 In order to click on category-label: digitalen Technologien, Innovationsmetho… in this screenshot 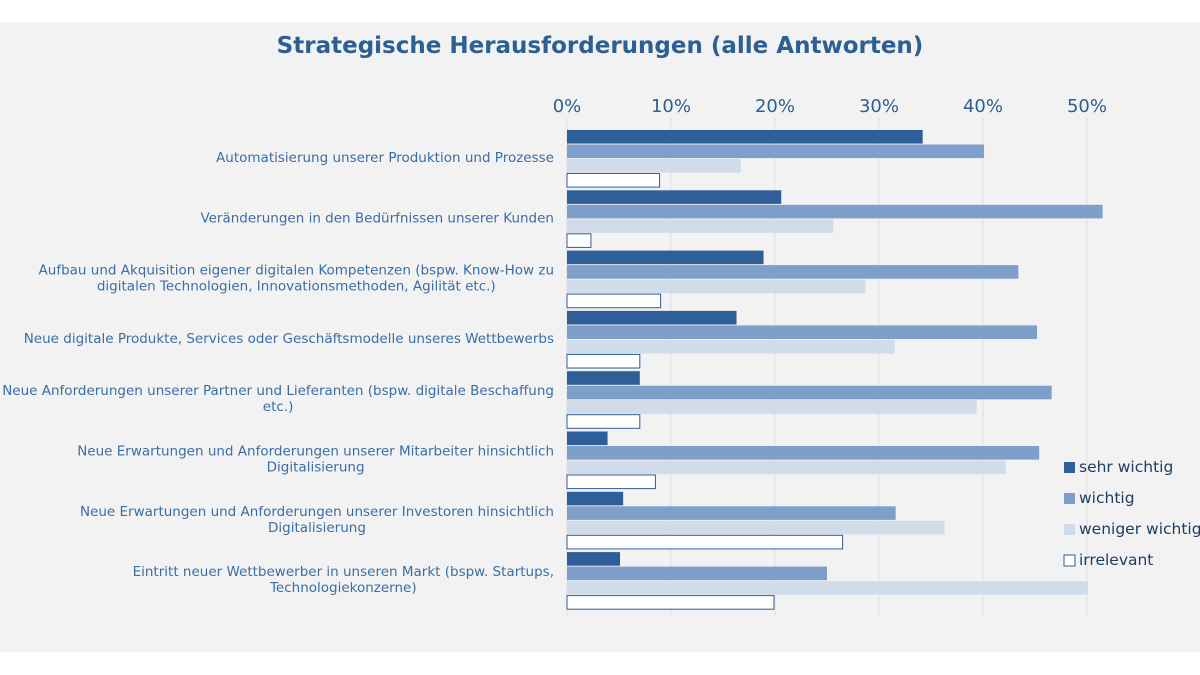, I will do `click(296, 287)`.